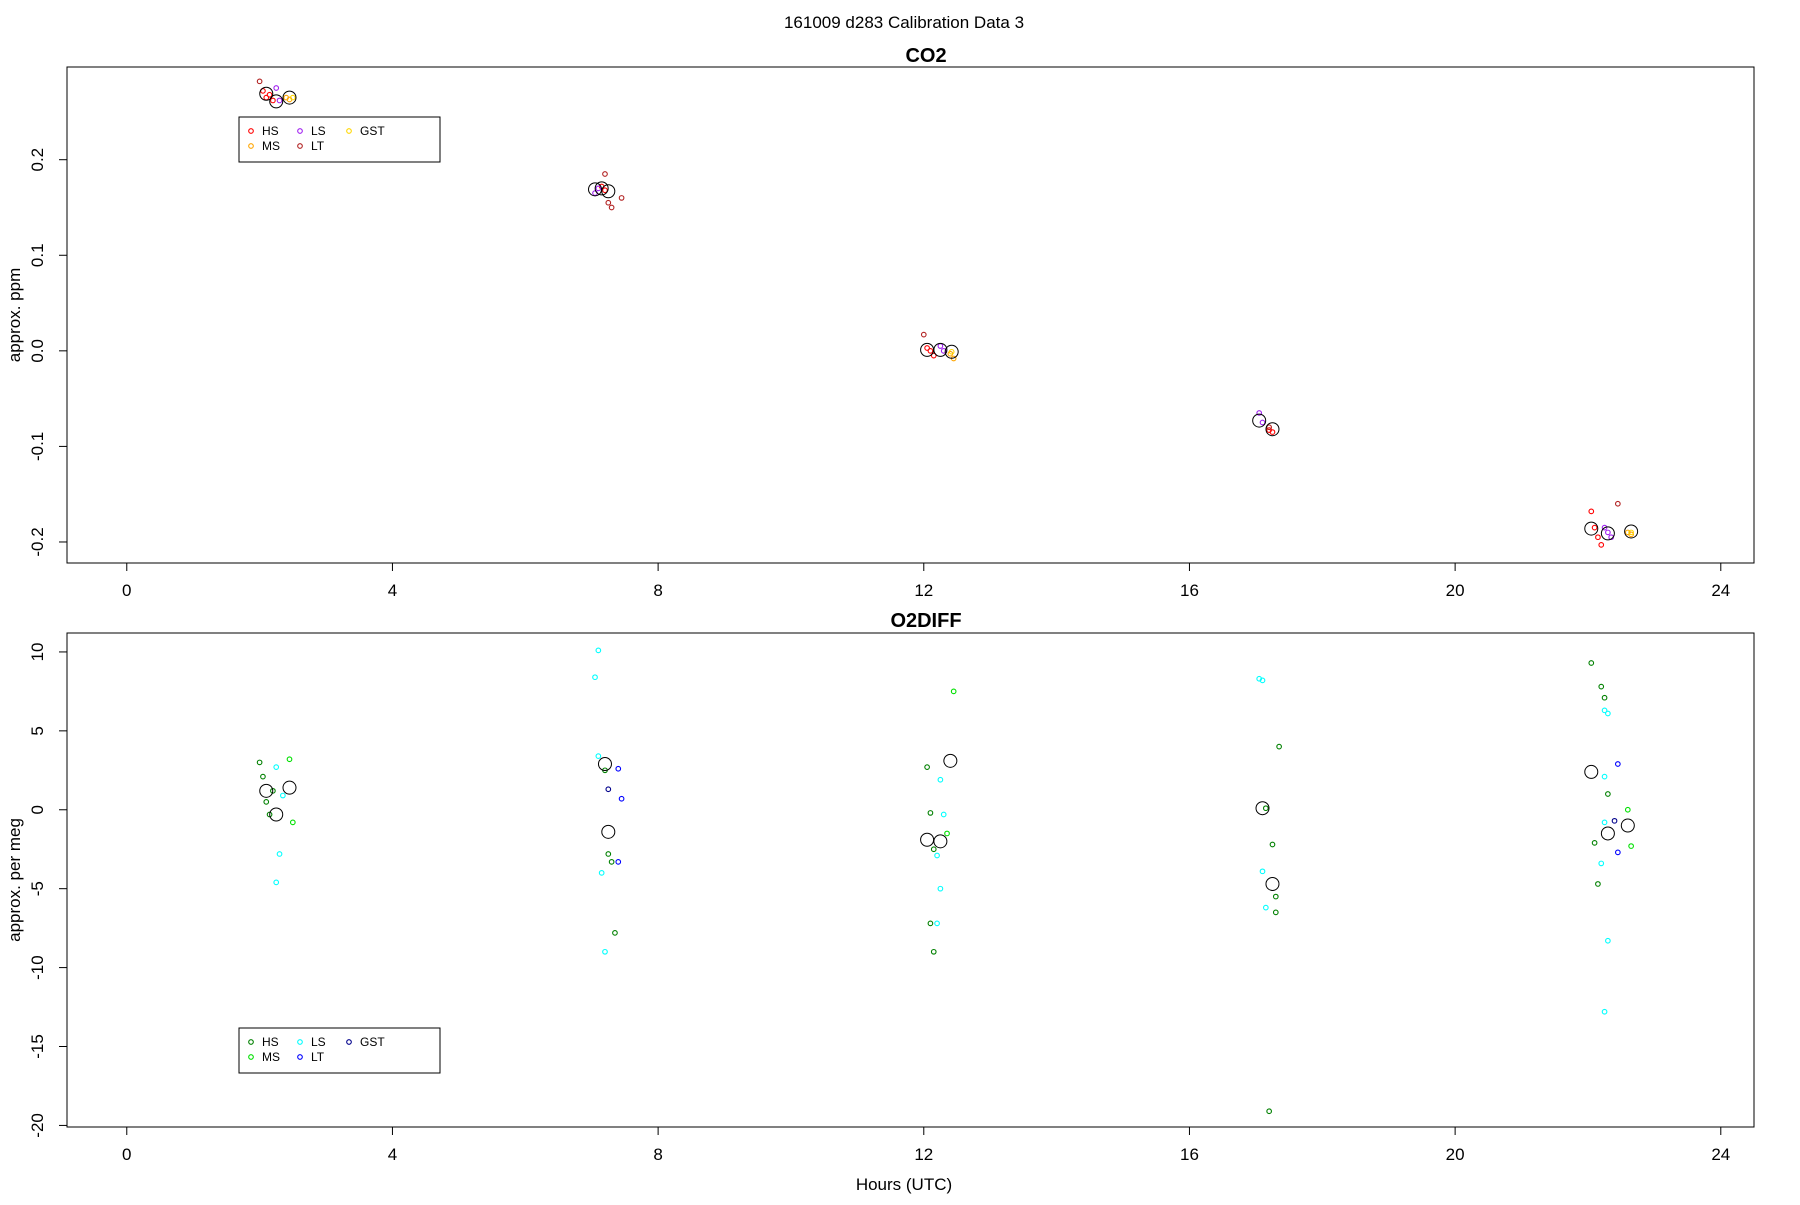 This screenshot has height=1205, width=1800. I want to click on y-tick-label: 0.2, so click(37, 160).